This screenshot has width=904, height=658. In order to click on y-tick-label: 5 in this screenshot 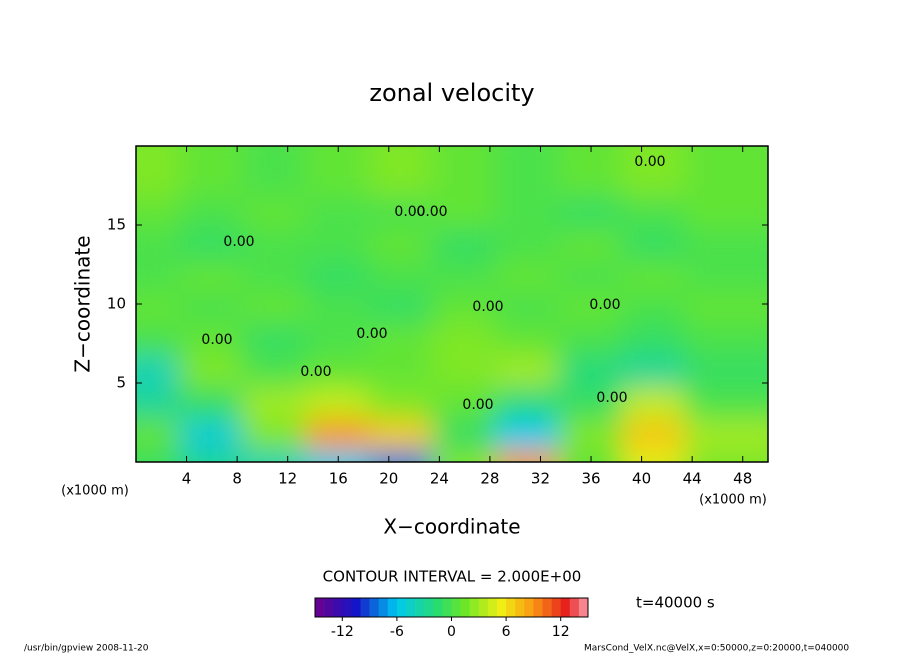, I will do `click(121, 383)`.